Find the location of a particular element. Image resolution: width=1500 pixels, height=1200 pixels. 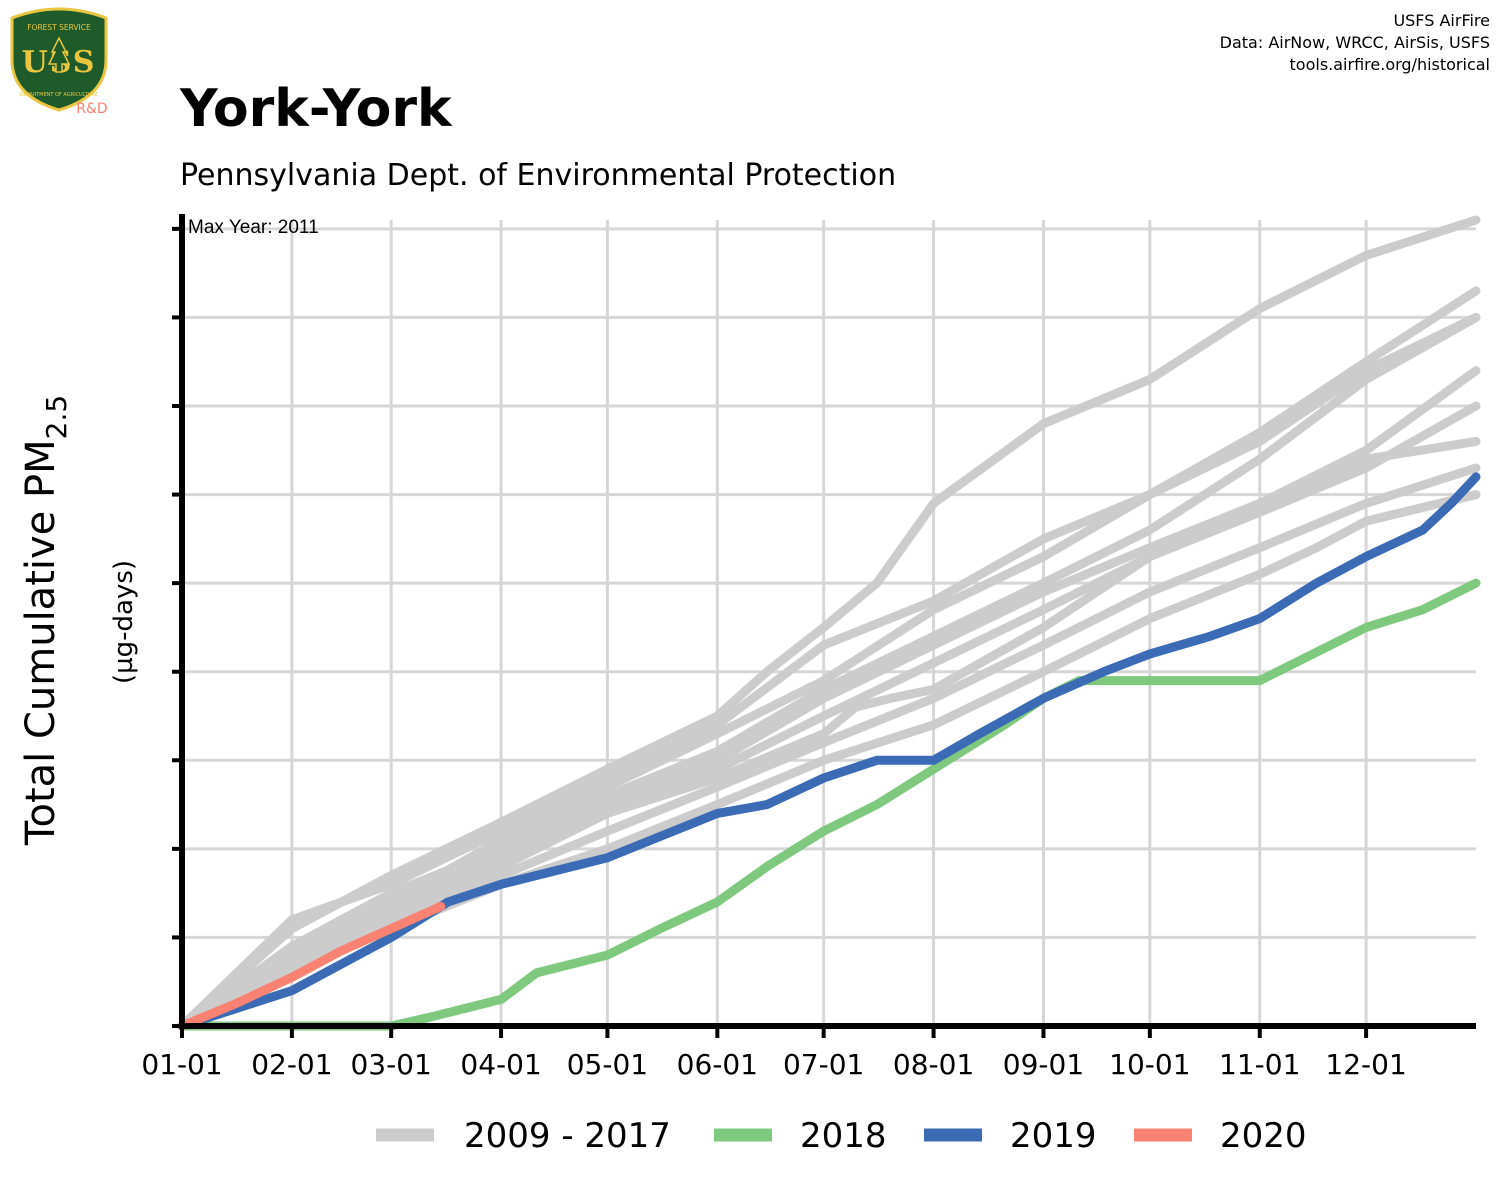

x-tick-label: 05-01 is located at coordinates (607, 1064).